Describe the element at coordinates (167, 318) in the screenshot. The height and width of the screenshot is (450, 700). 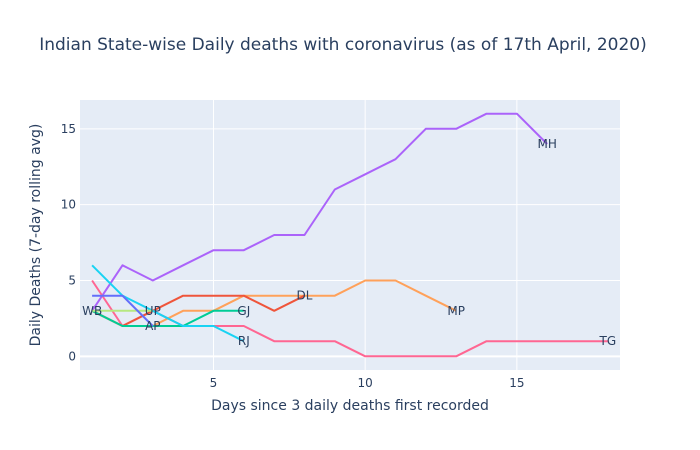
I see `series-line-gj` at that location.